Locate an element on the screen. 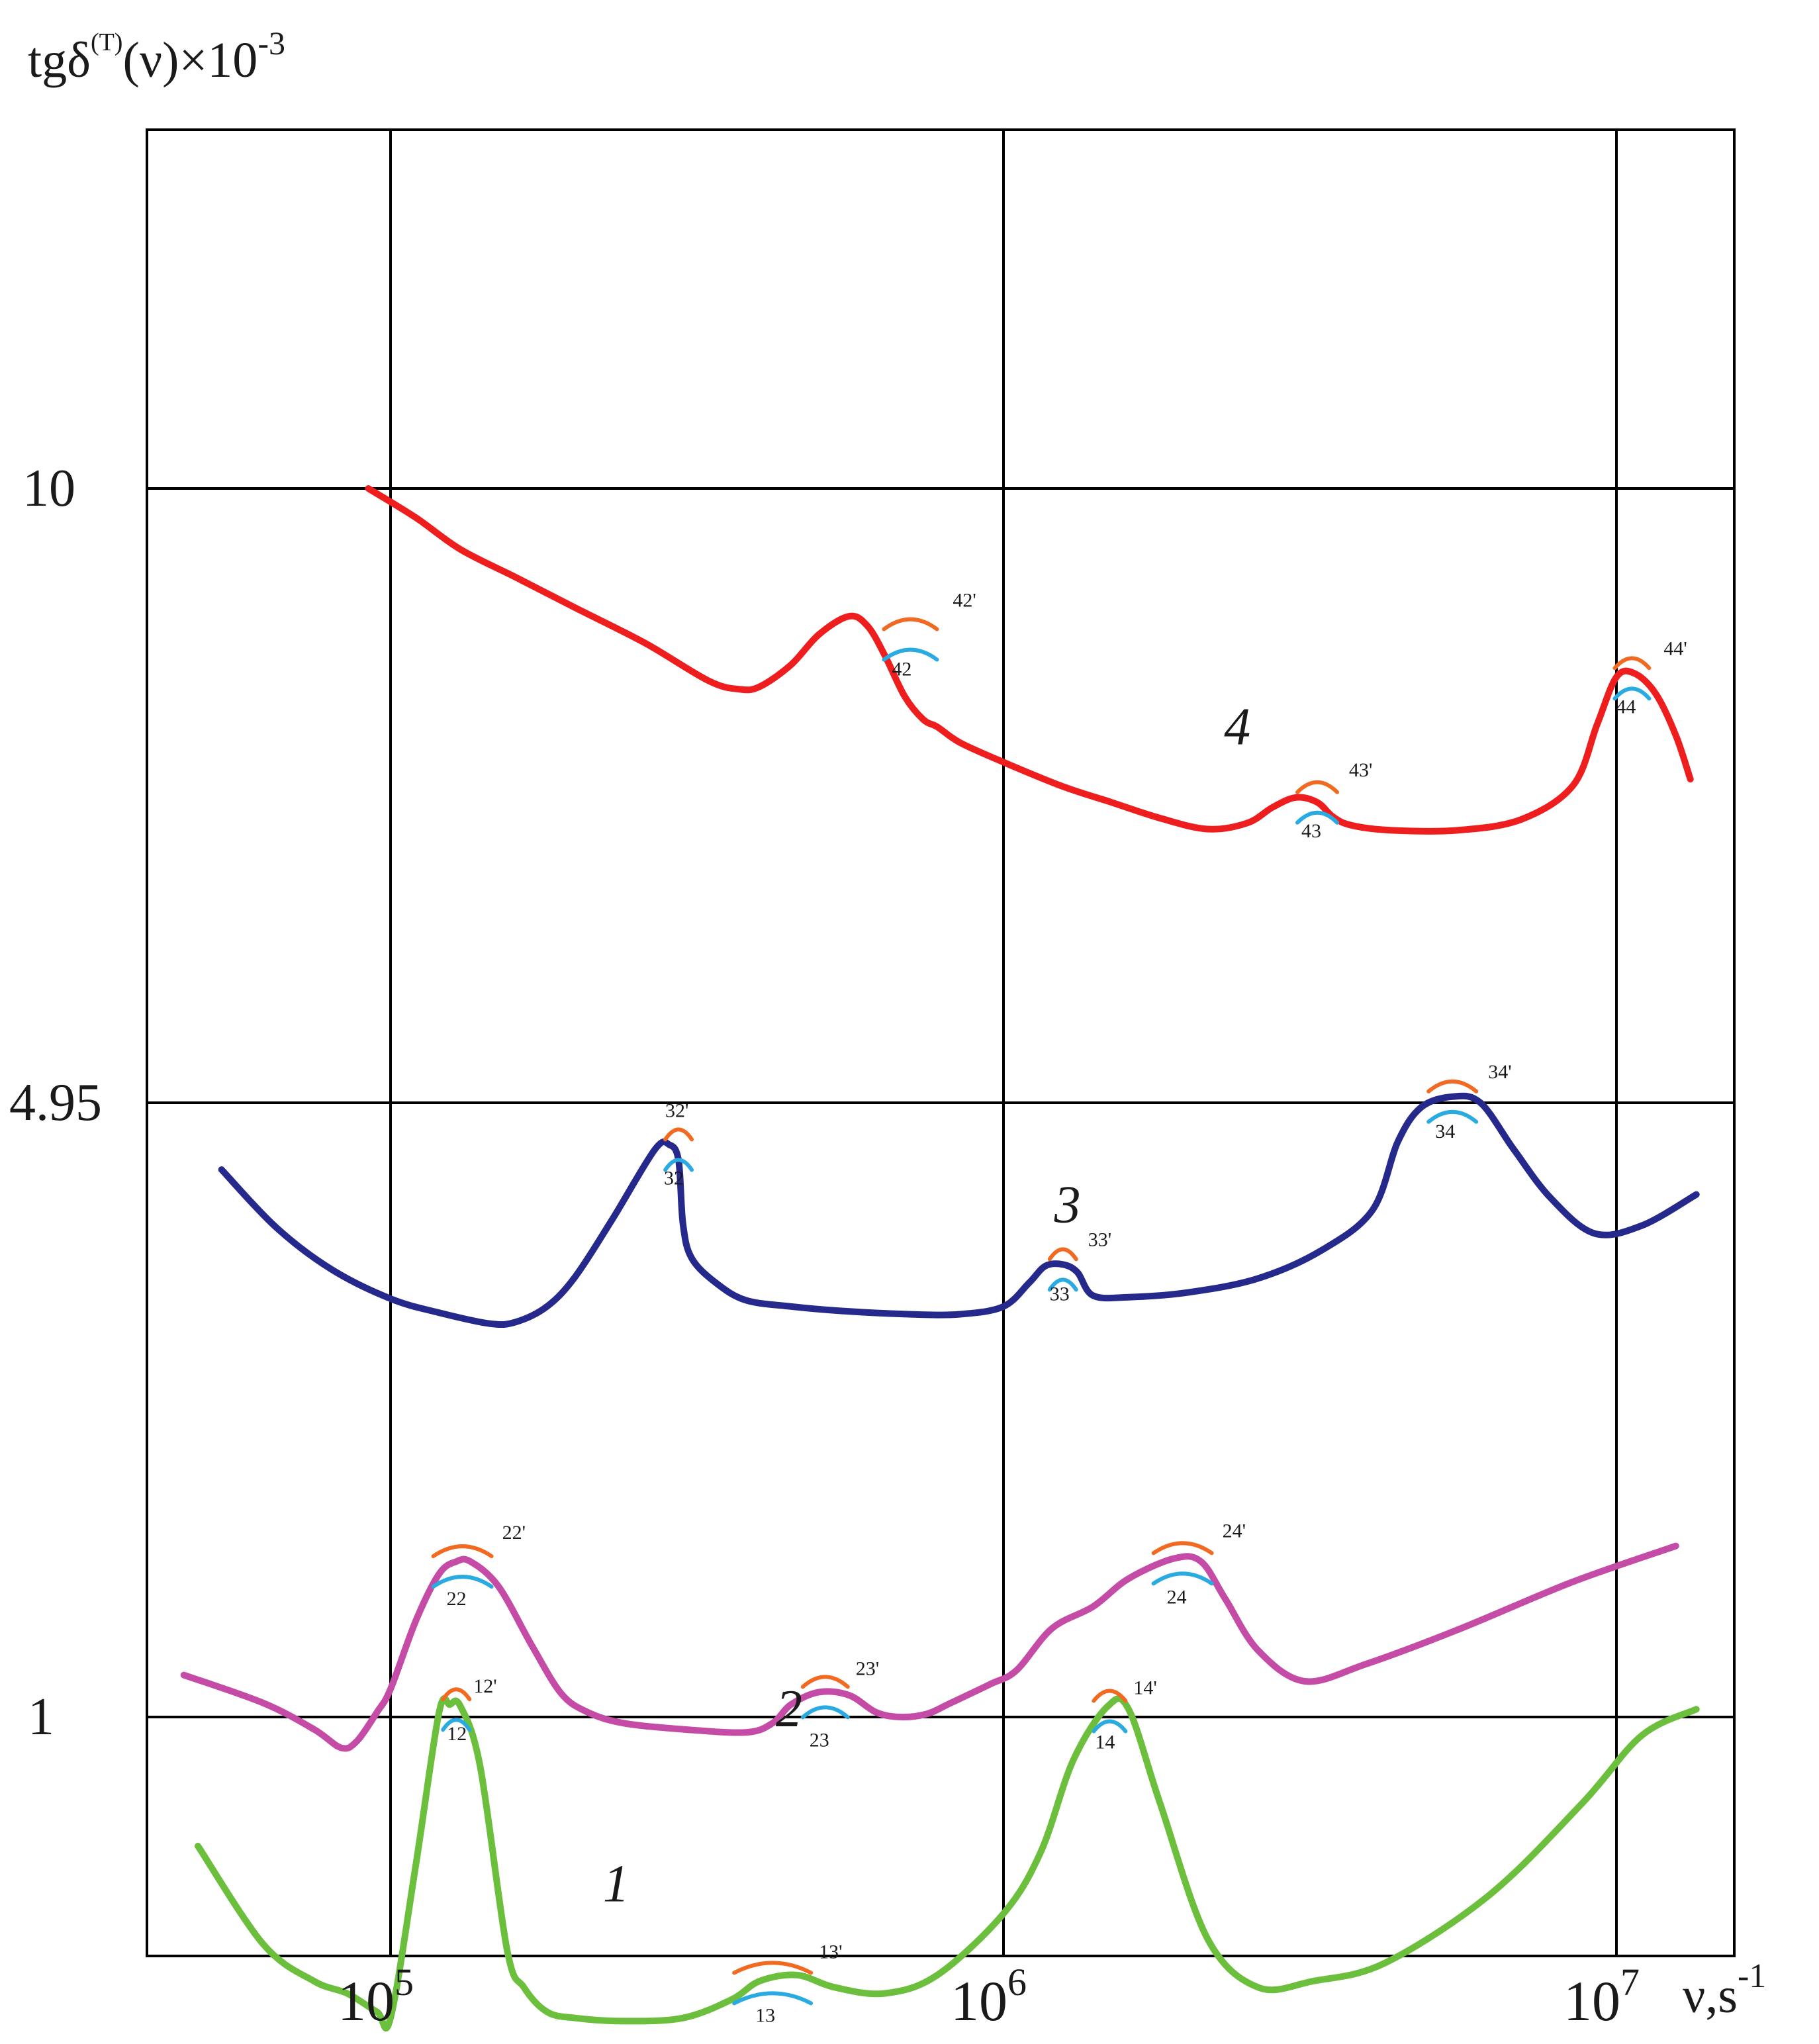 This screenshot has width=1819, height=2044. annotation-42-prime: 42' is located at coordinates (964, 601).